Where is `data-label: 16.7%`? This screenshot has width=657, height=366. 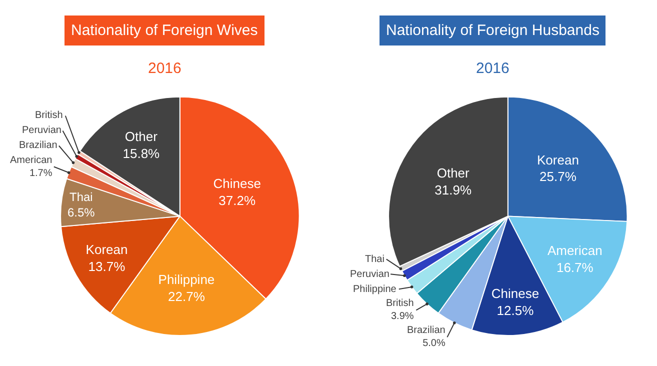 data-label: 16.7% is located at coordinates (575, 267).